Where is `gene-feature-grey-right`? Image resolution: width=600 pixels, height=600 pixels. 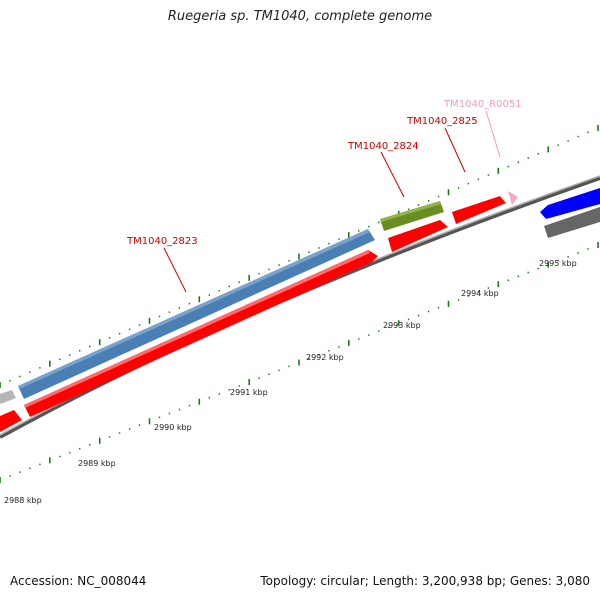
gene-feature-grey-right is located at coordinates (572, 222).